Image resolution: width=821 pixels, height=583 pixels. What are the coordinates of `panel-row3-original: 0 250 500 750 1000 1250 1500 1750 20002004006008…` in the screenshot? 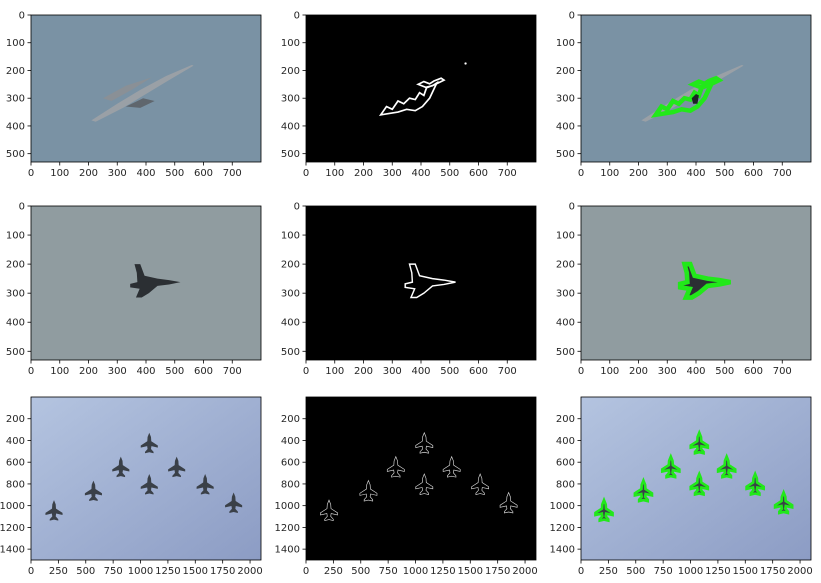 It's located at (131, 486).